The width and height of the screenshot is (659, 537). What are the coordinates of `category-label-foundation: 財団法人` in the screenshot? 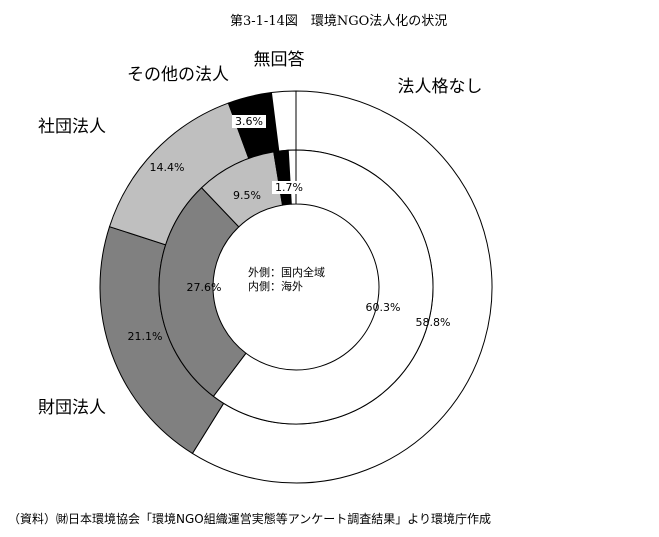 It's located at (72, 408).